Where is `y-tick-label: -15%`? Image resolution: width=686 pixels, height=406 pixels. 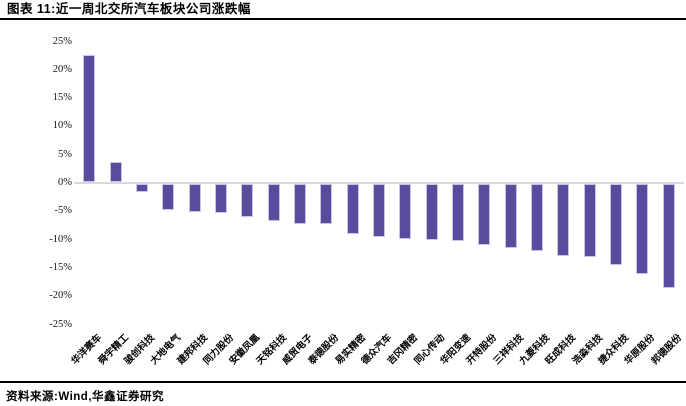 y-tick-label: -15% is located at coordinates (60, 267).